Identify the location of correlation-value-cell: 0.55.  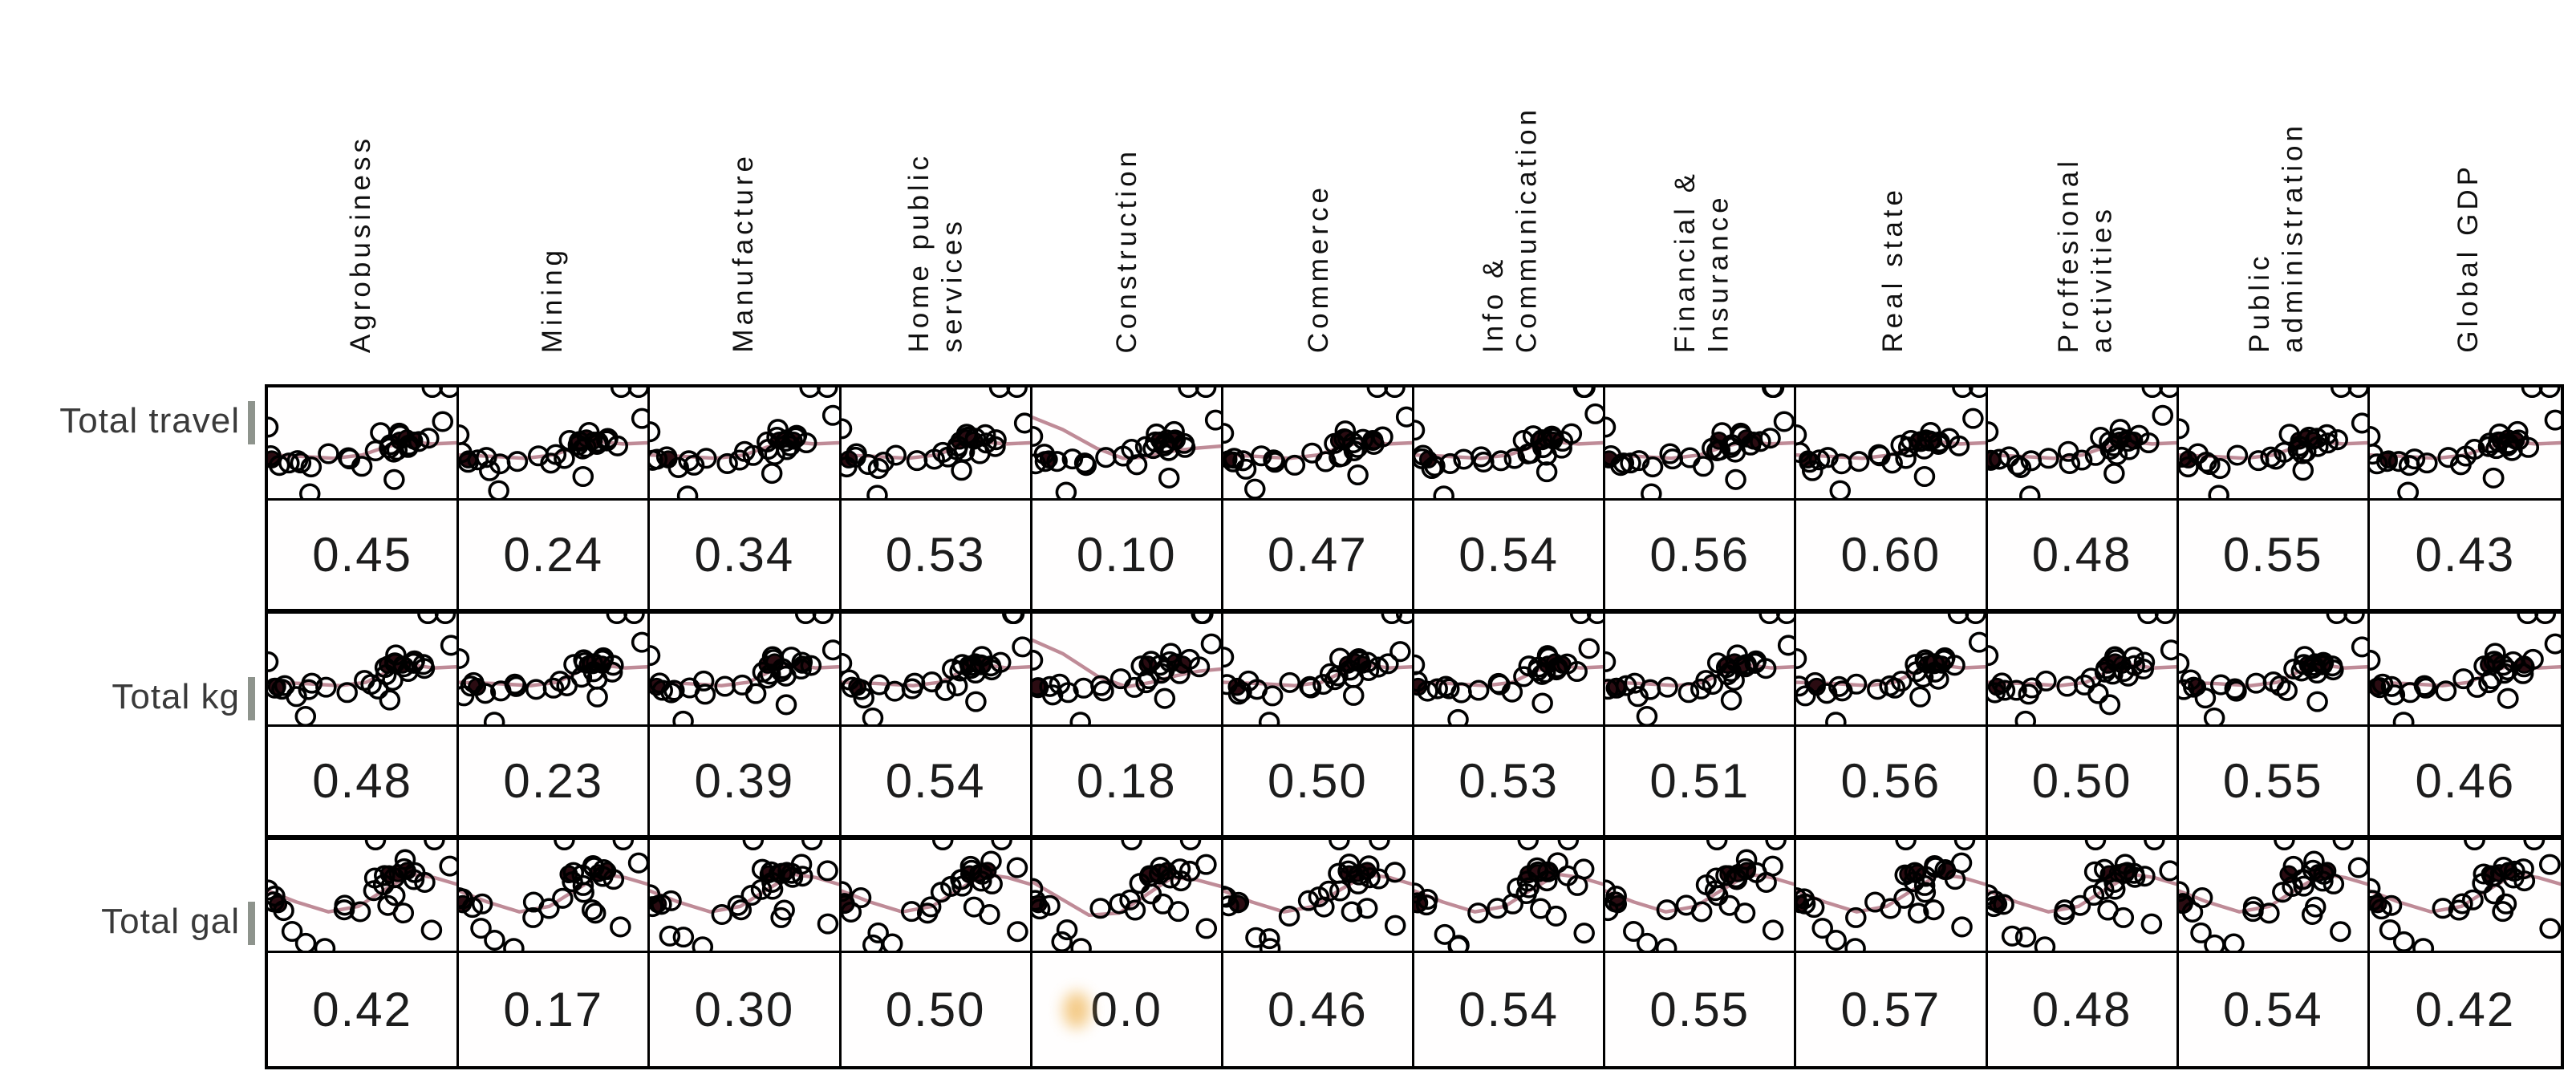
(2274, 783).